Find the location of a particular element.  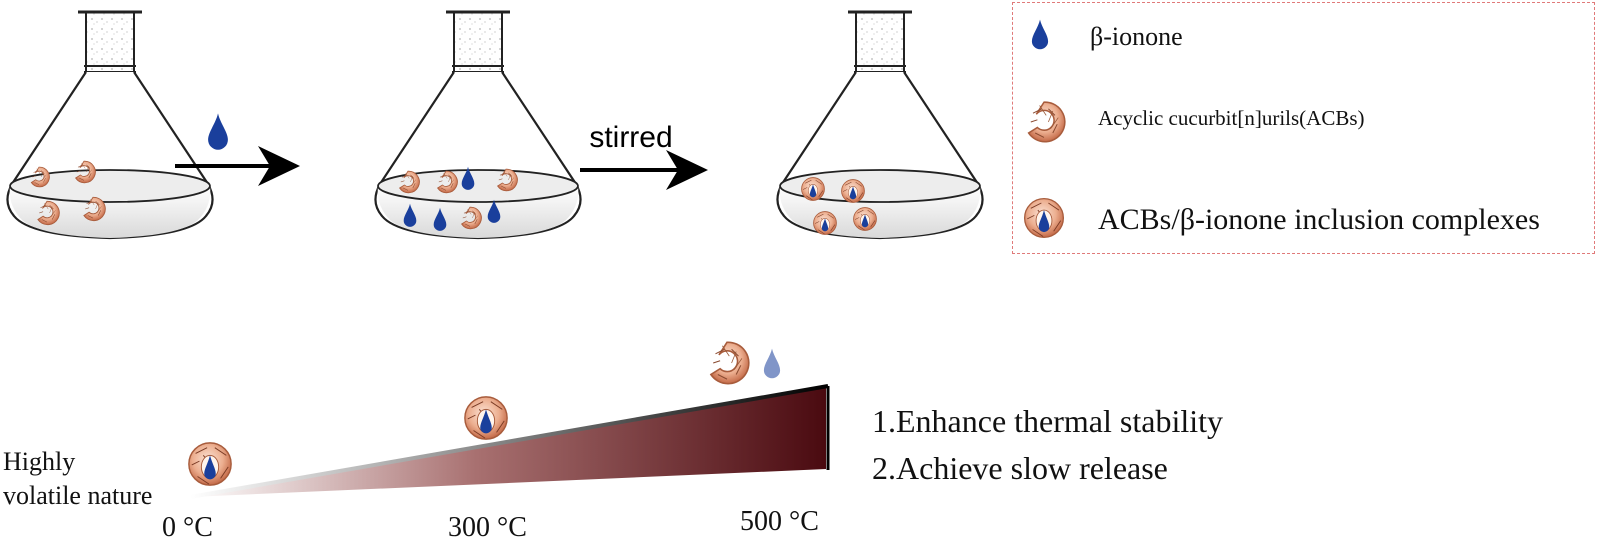

tick-label-0: 0 °C is located at coordinates (187, 527).